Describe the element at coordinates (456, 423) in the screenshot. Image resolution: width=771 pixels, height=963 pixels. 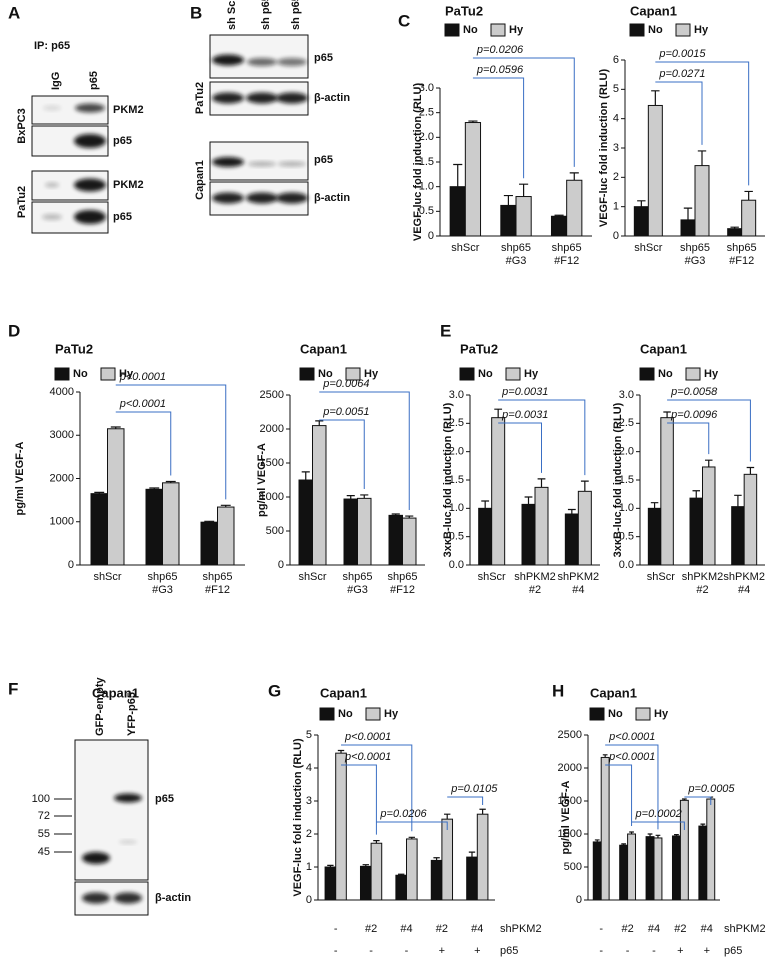
I see `y-tick-label: 2.5` at that location.